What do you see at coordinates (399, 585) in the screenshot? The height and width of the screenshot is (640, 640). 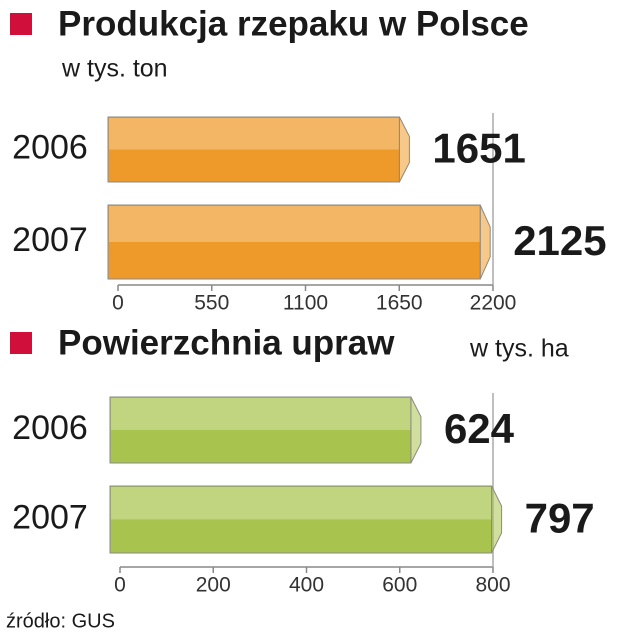 I see `x-tick-label: 600` at bounding box center [399, 585].